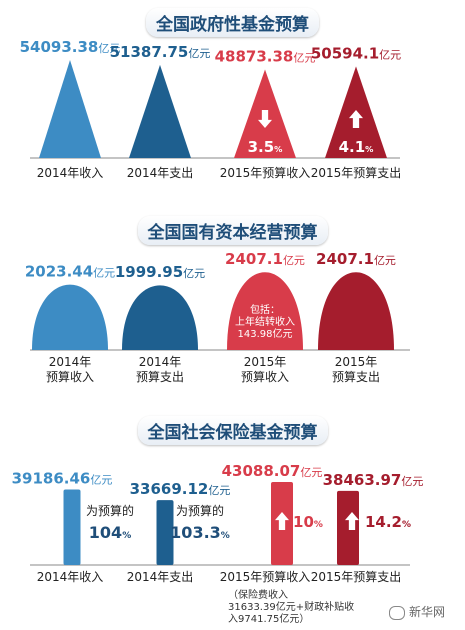 Image resolution: width=465 pixels, height=630 pixels. What do you see at coordinates (232, 430) in the screenshot?
I see `section-title-social-insurance: 全国社会保险基金预算` at bounding box center [232, 430].